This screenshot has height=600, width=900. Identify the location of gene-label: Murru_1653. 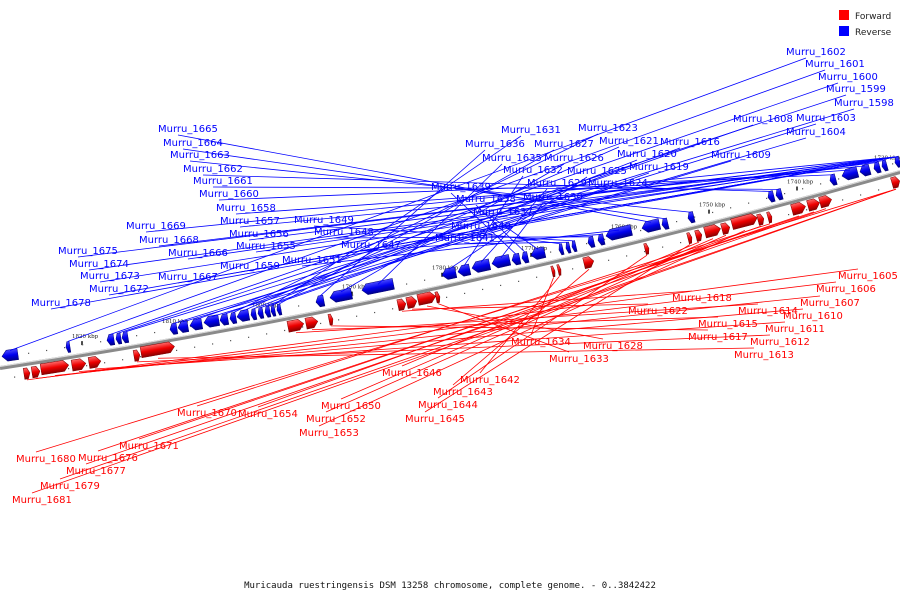
(329, 433).